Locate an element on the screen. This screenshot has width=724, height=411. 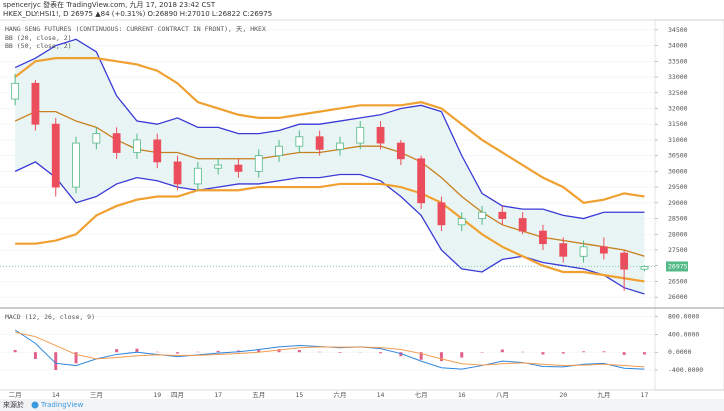
x-tick-label: 六月 is located at coordinates (339, 394).